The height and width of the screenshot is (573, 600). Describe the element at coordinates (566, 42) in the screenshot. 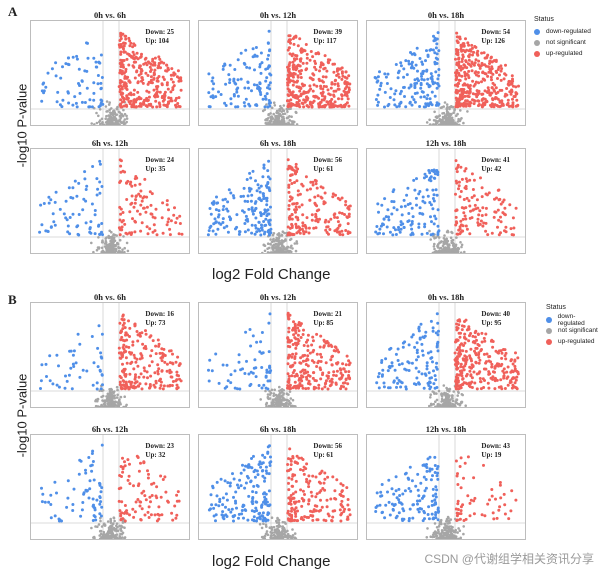

I see `legend-label: not significant` at that location.